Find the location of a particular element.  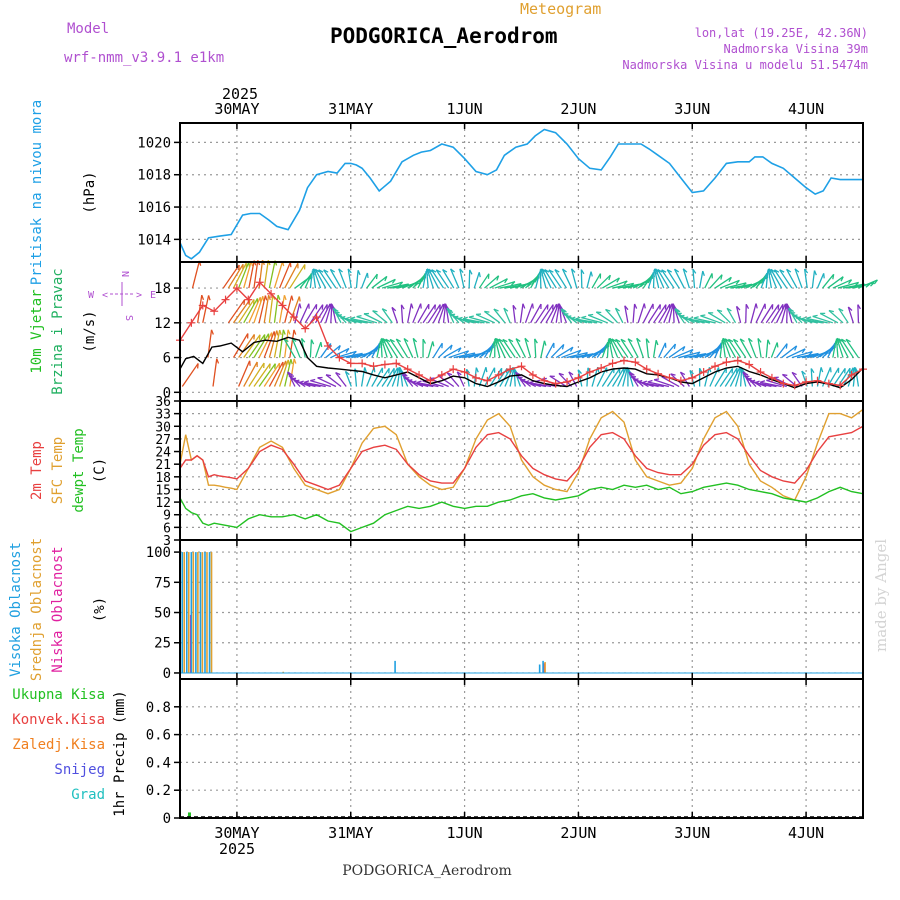

series-line-speed is located at coordinates (521, 362).